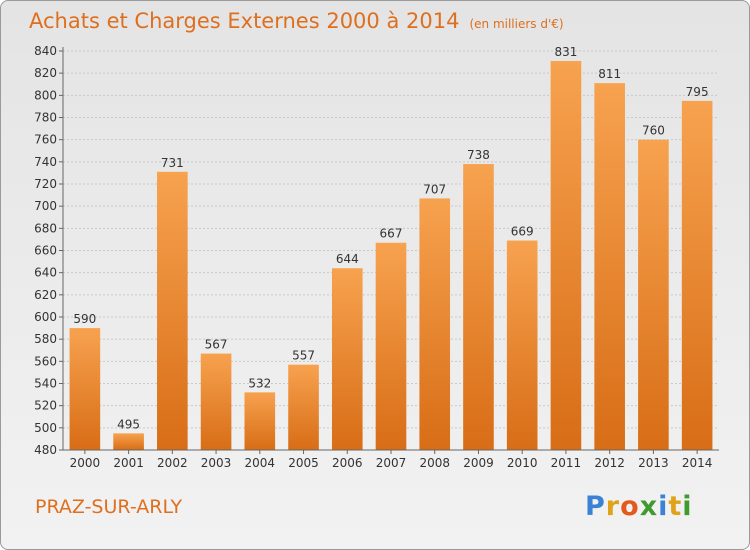  Describe the element at coordinates (478, 155) in the screenshot. I see `bar-value-label: 738` at that location.